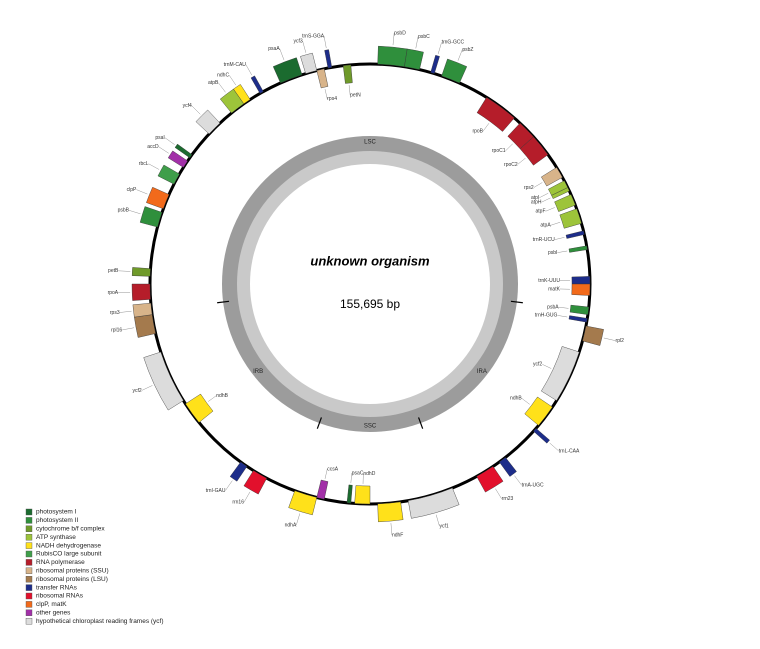 This screenshot has height=649, width=760. What do you see at coordinates (499, 151) in the screenshot?
I see `gene-label: rpoC1` at bounding box center [499, 151].